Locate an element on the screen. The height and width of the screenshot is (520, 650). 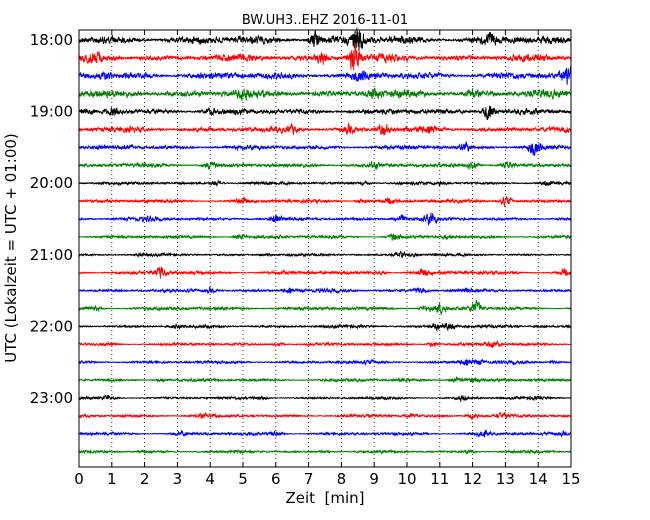
trace-1900 is located at coordinates (325, 112).